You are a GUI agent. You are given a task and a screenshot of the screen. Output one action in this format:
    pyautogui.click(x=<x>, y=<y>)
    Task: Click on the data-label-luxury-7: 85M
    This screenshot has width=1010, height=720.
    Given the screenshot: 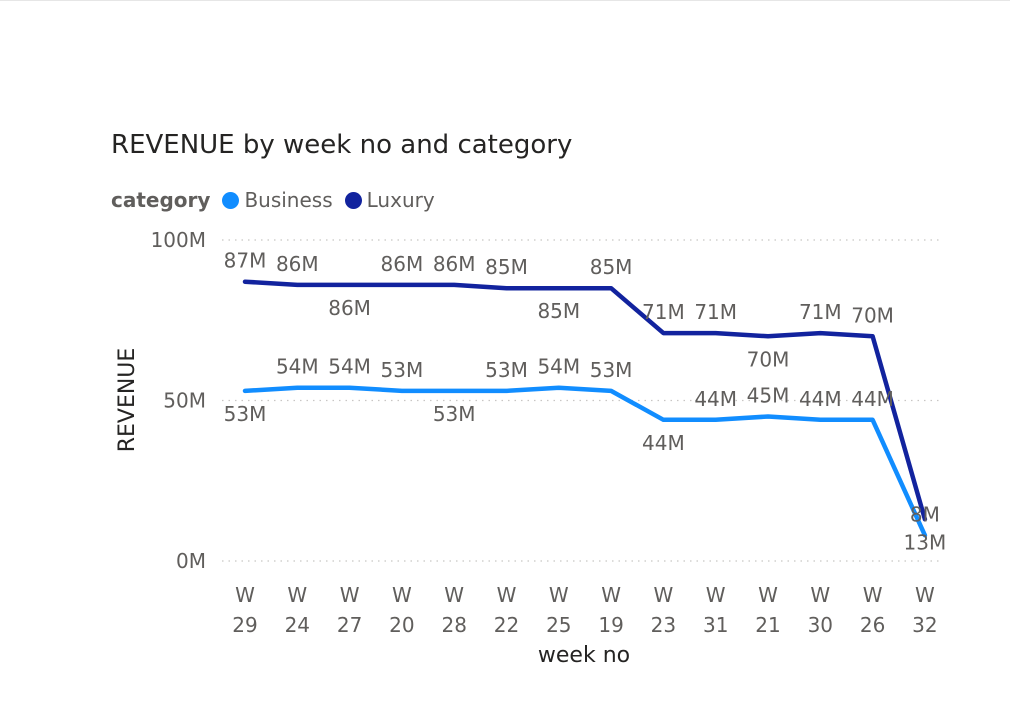 What is the action you would take?
    pyautogui.click(x=611, y=267)
    